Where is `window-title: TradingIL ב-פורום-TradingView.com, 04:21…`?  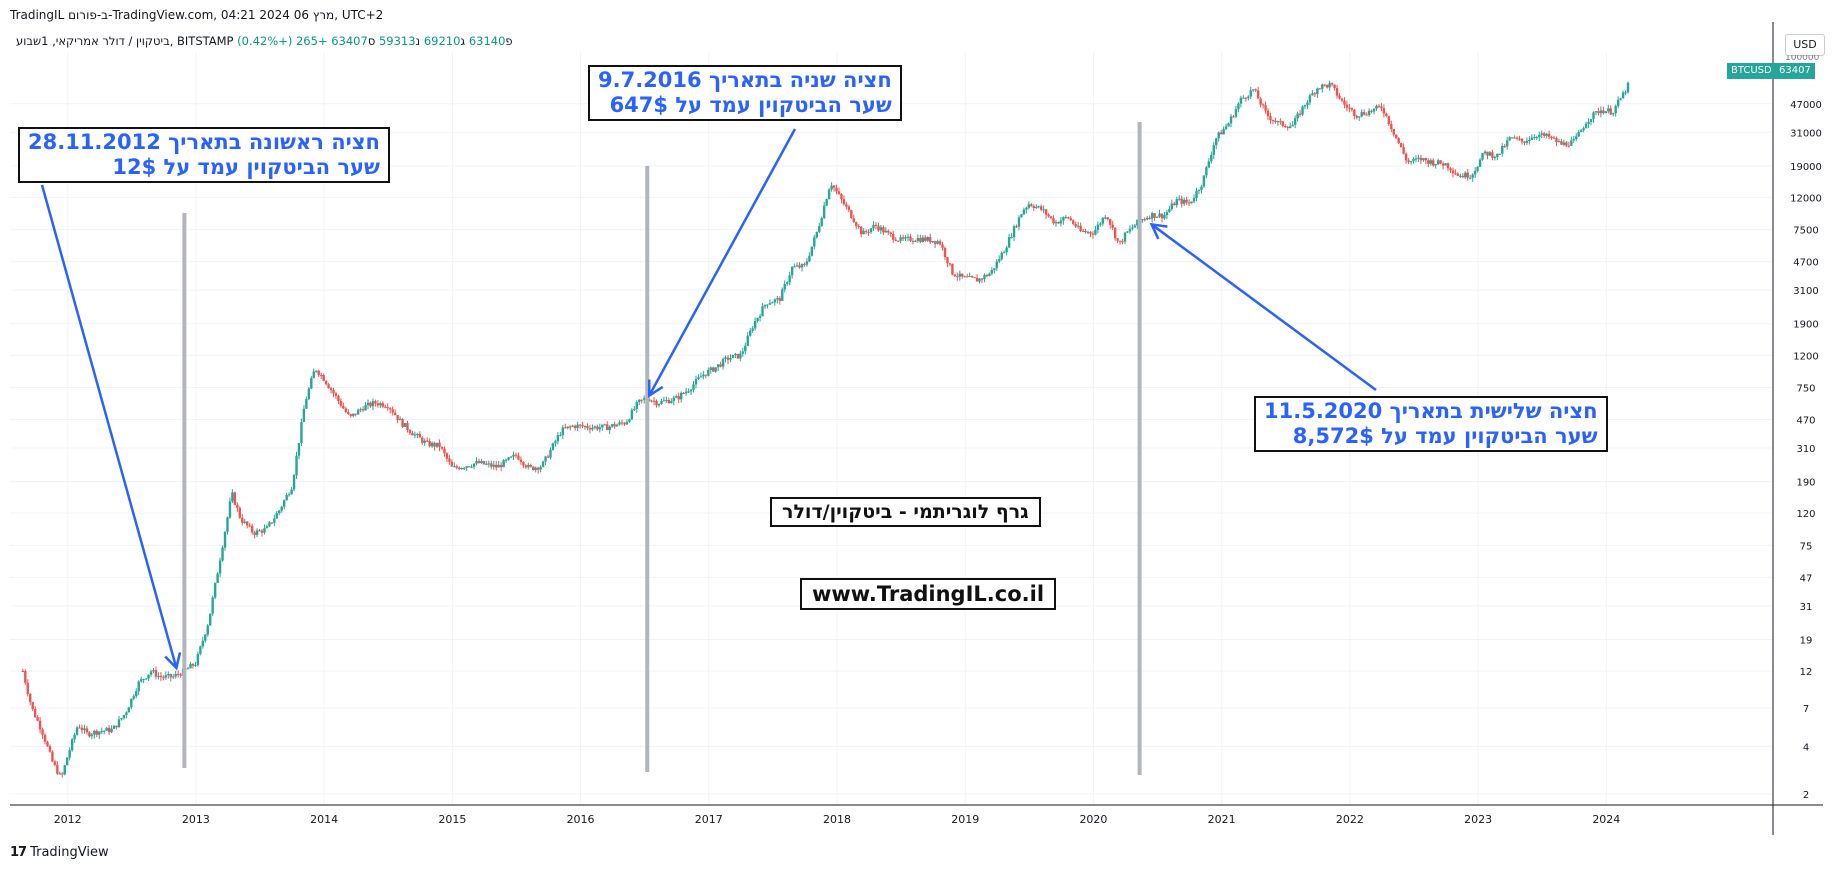
window-title: TradingIL ב-פורום-TradingView.com, 04:21… is located at coordinates (197, 15).